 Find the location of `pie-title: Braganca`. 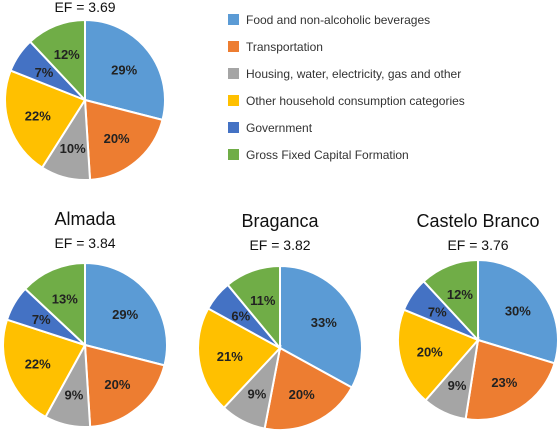

pie-title: Braganca is located at coordinates (280, 221).